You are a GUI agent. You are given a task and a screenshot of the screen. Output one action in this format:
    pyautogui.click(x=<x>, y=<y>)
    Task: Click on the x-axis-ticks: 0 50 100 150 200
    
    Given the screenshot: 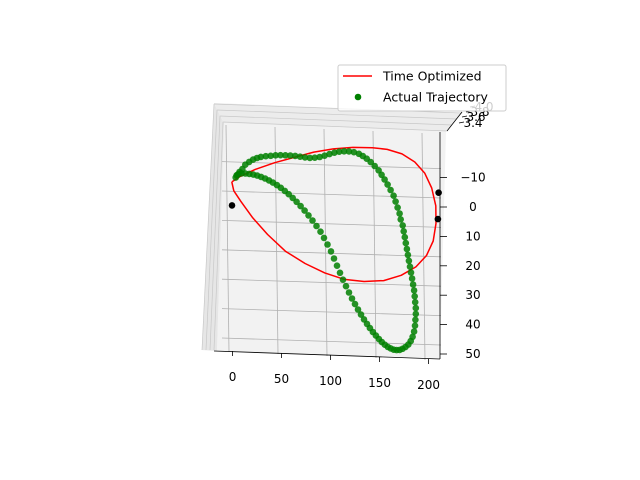 What is the action you would take?
    pyautogui.click(x=334, y=371)
    